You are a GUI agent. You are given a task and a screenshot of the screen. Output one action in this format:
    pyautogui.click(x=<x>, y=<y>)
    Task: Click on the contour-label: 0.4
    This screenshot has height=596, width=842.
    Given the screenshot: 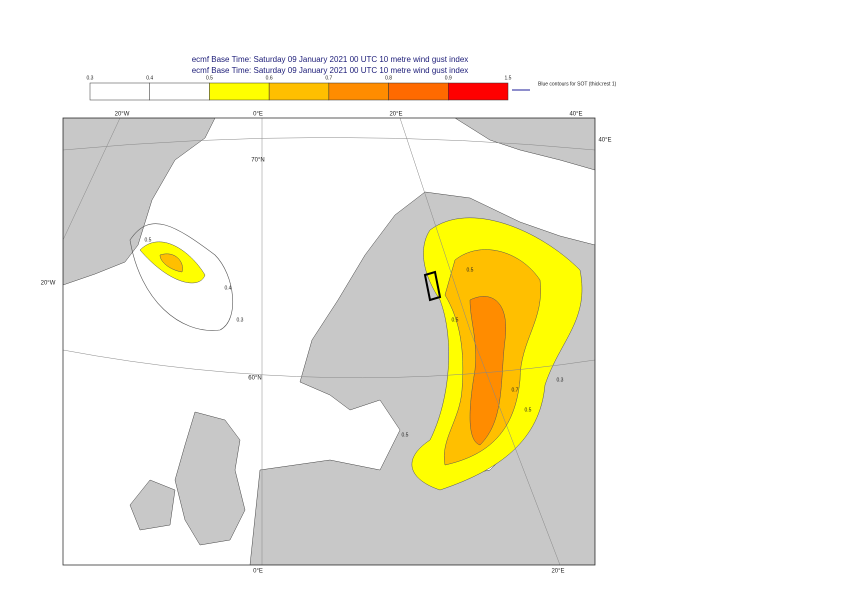 What is the action you would take?
    pyautogui.click(x=228, y=288)
    